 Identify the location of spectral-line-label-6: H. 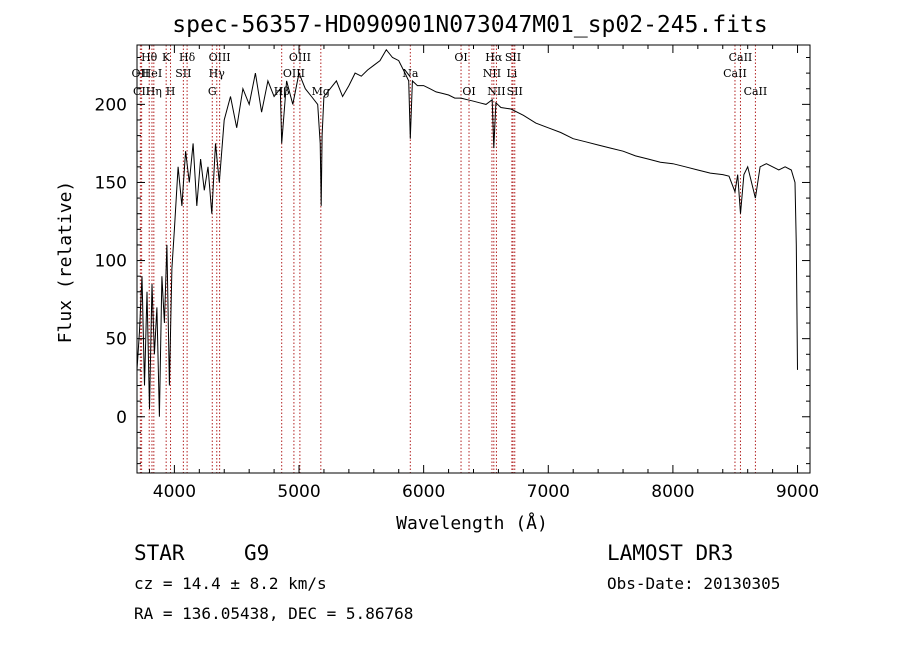
(171, 91).